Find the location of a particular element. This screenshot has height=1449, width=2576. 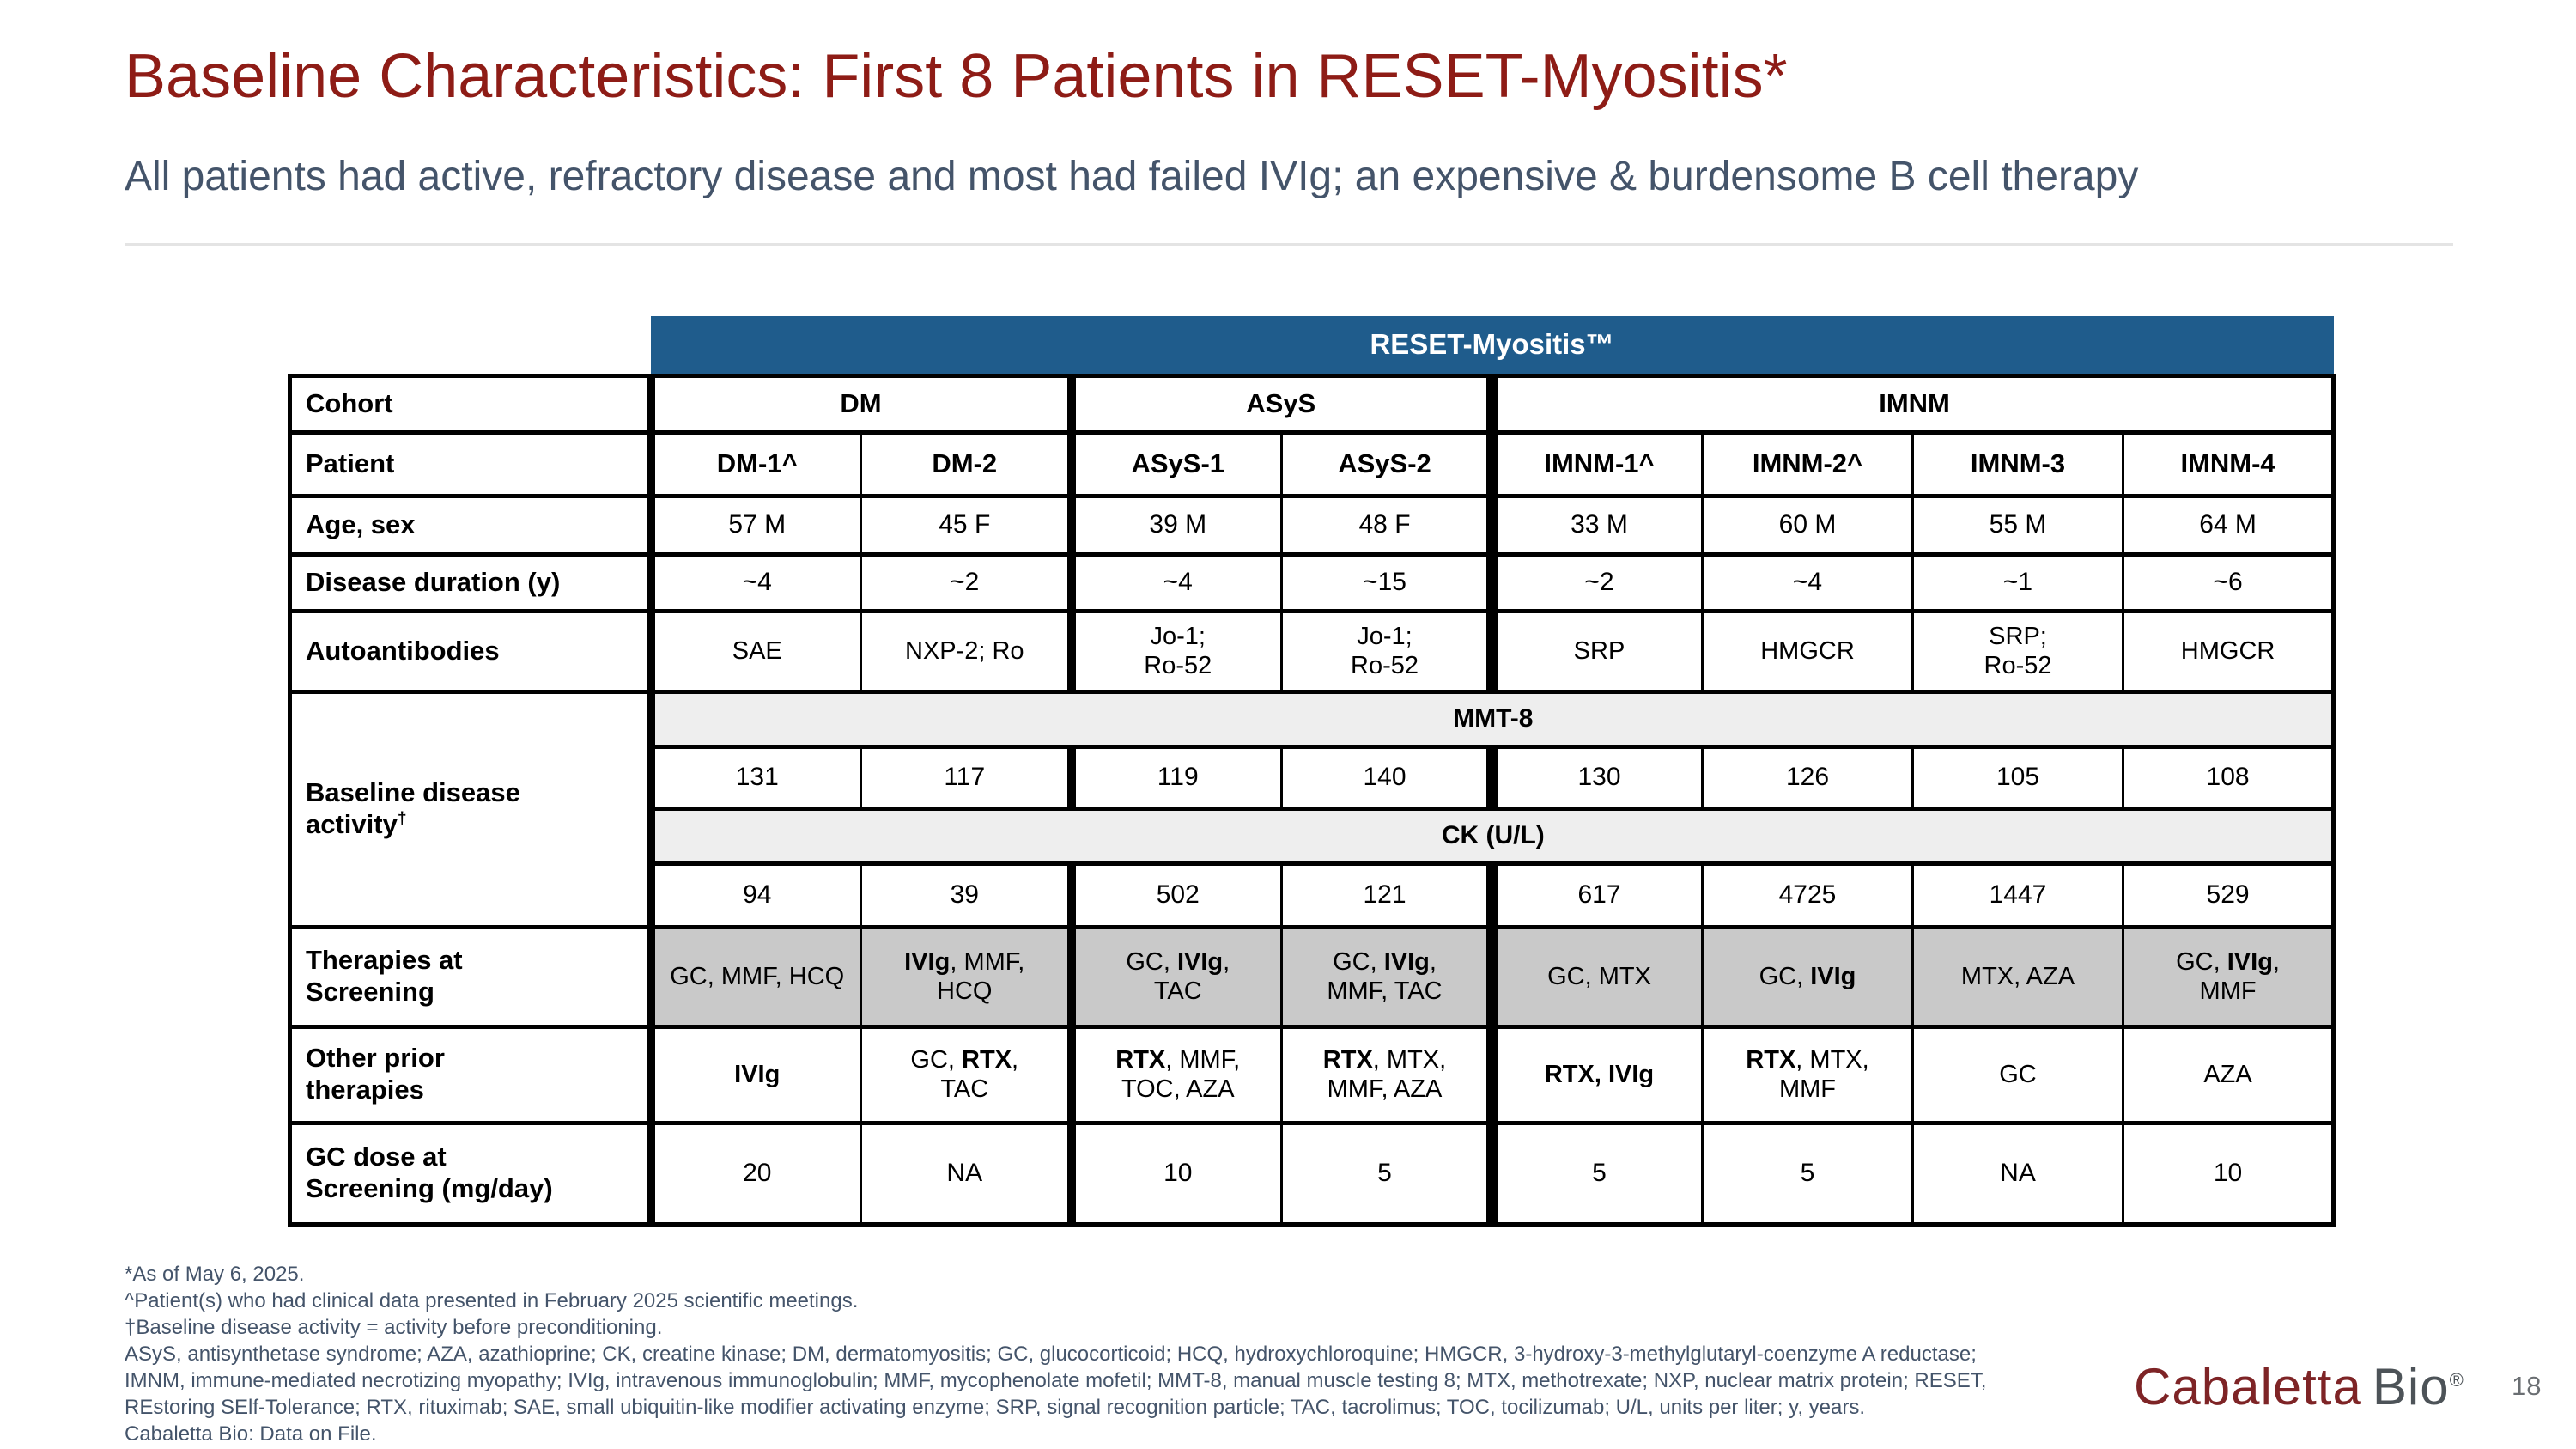

age-sex-cell: 45 F is located at coordinates (966, 525).